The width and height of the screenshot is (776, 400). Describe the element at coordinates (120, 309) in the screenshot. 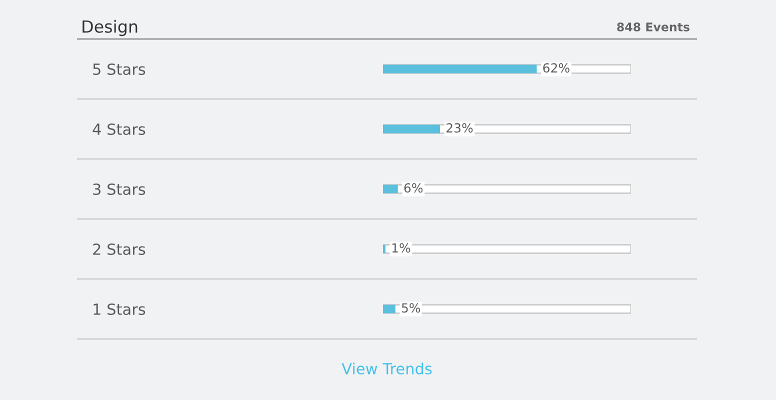

I see `y-tick-label: 1 Stars` at that location.